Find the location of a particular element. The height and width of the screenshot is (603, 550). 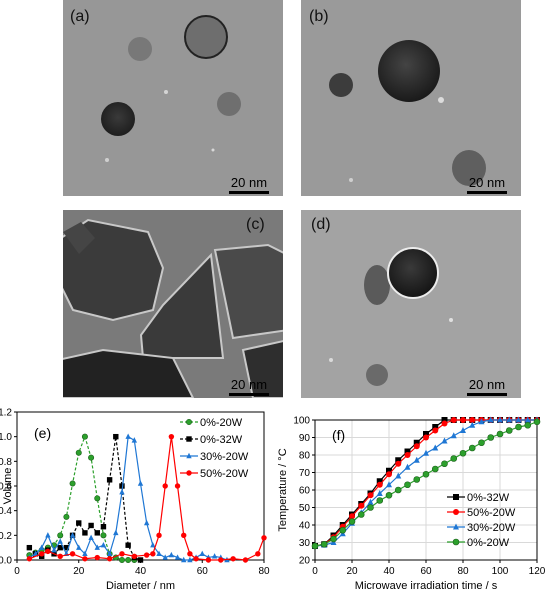

x-tick-label: 120 is located at coordinates (537, 571).